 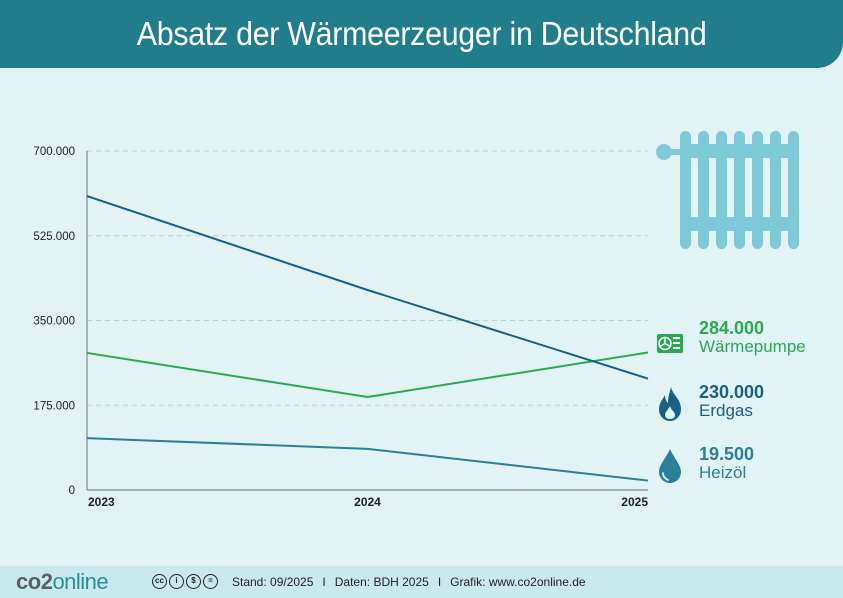 What do you see at coordinates (185, 581) in the screenshot?
I see `creative-commons-license: cc i $ =` at bounding box center [185, 581].